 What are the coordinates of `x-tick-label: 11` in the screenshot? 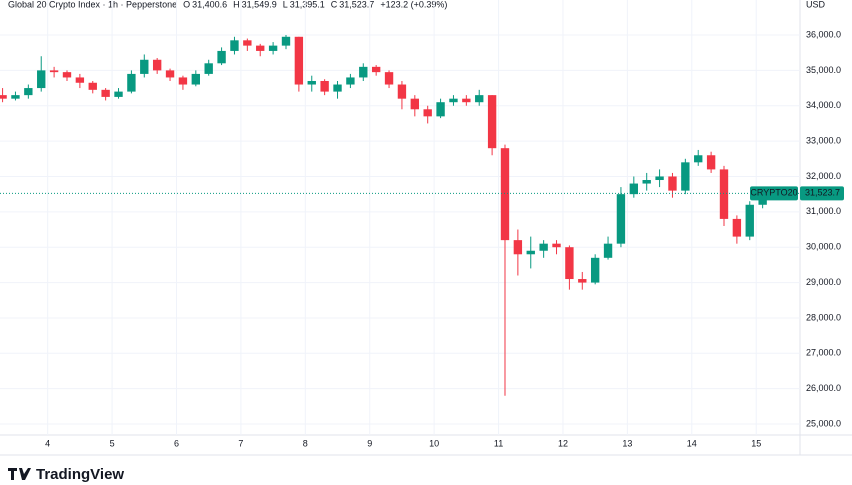 It's located at (498, 443).